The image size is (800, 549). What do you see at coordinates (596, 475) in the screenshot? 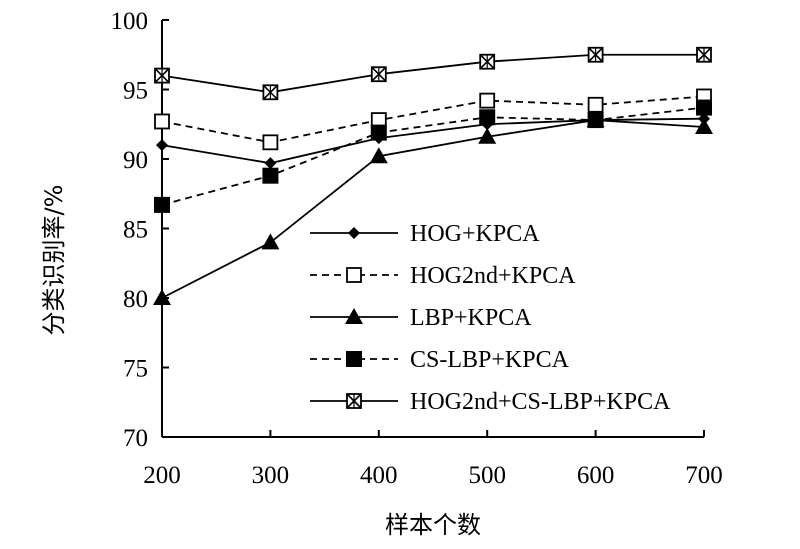
I see `x-tick-label: 600` at bounding box center [596, 475].